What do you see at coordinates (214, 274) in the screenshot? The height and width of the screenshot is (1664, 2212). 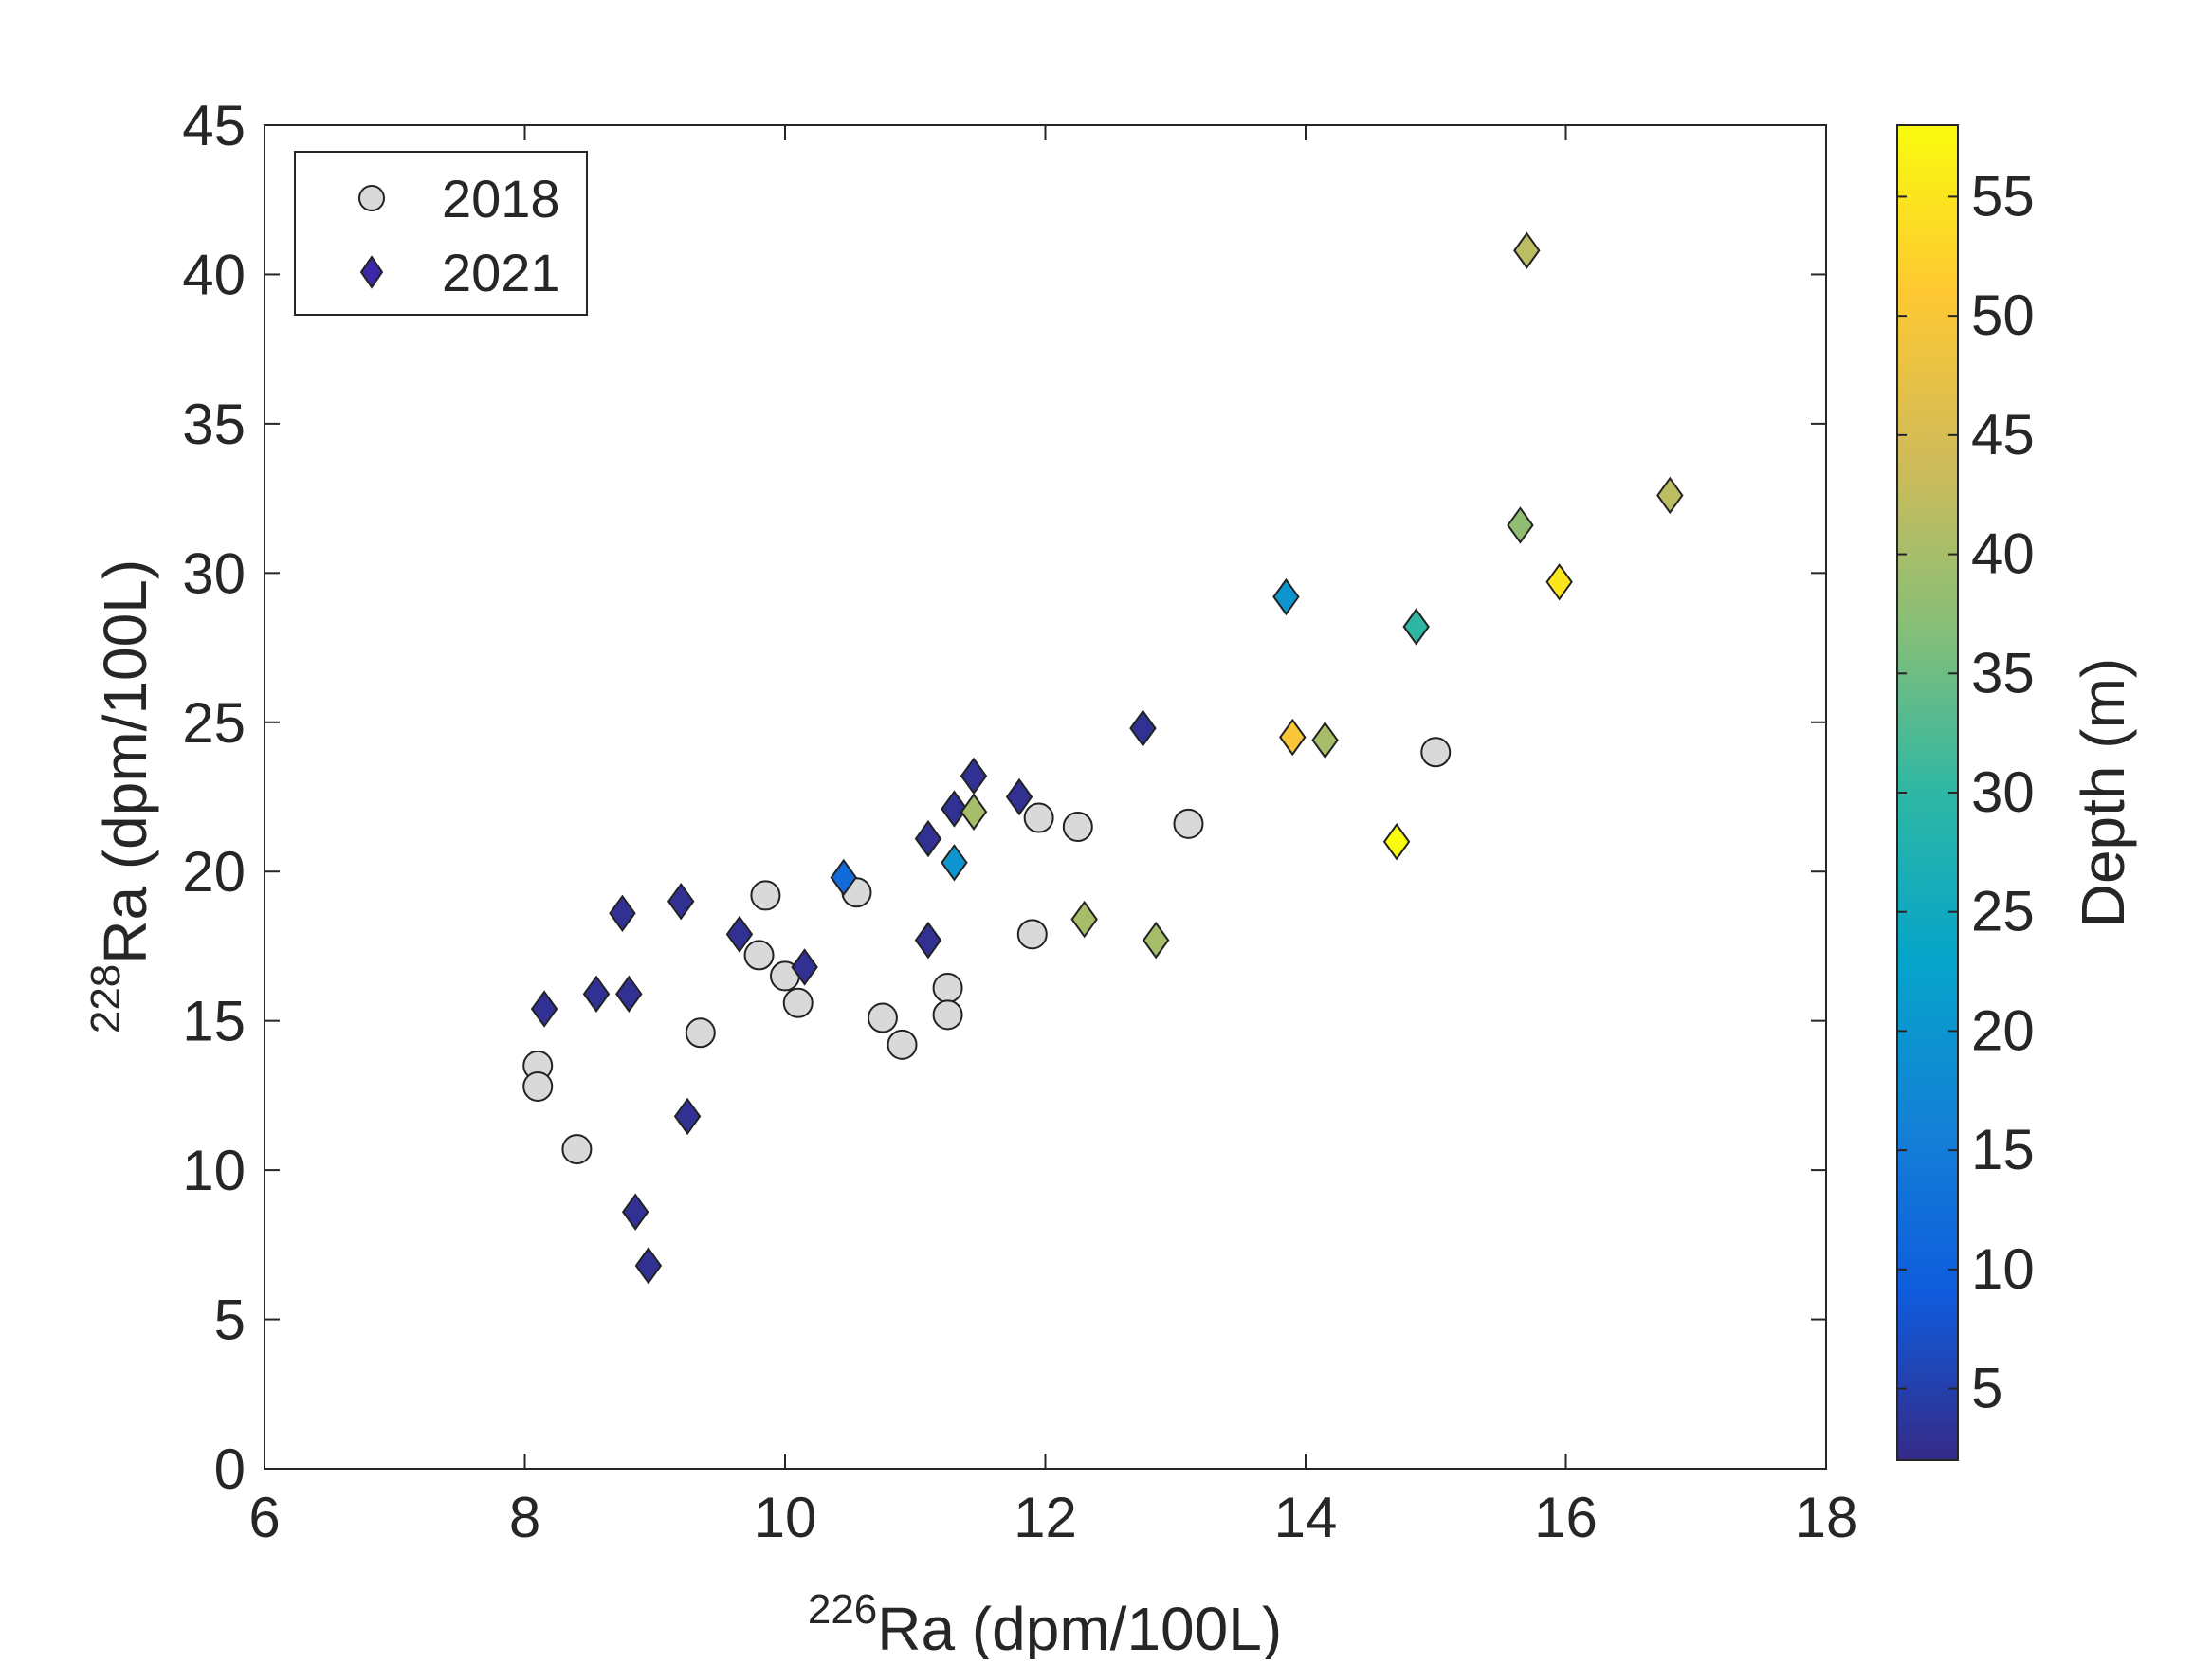 I see `y-tick-label: 40` at bounding box center [214, 274].